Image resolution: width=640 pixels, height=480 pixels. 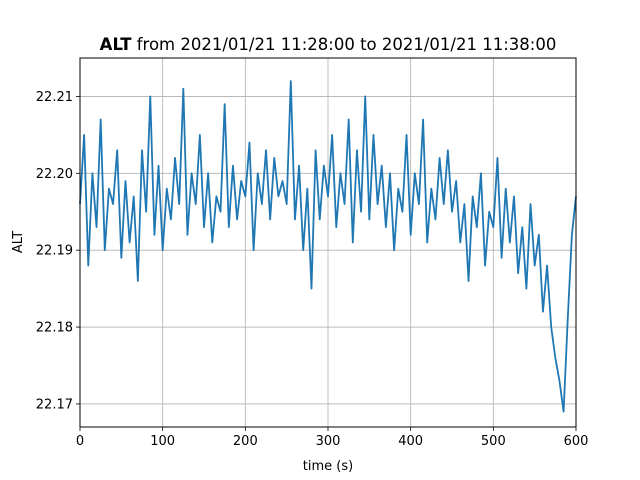 What do you see at coordinates (116, 44) in the screenshot?
I see `chart-title-bold: ALT` at bounding box center [116, 44].